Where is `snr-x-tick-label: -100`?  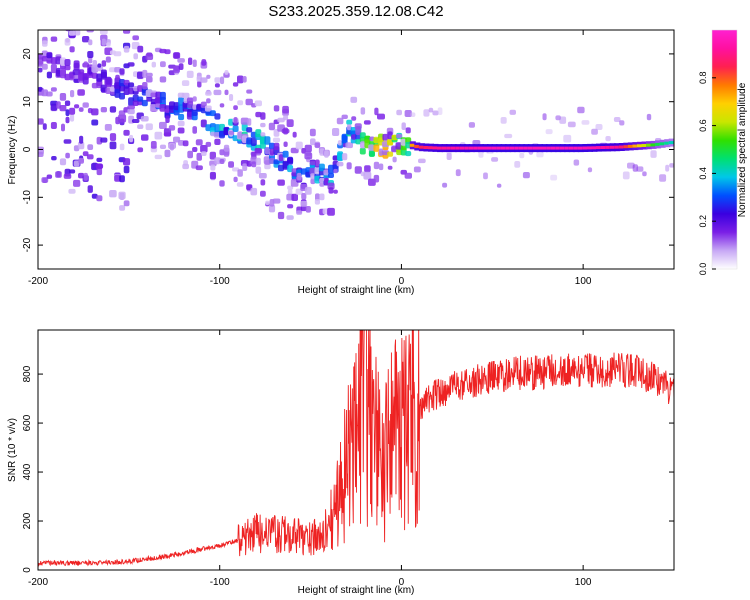 snr-x-tick-label: -100 is located at coordinates (220, 582).